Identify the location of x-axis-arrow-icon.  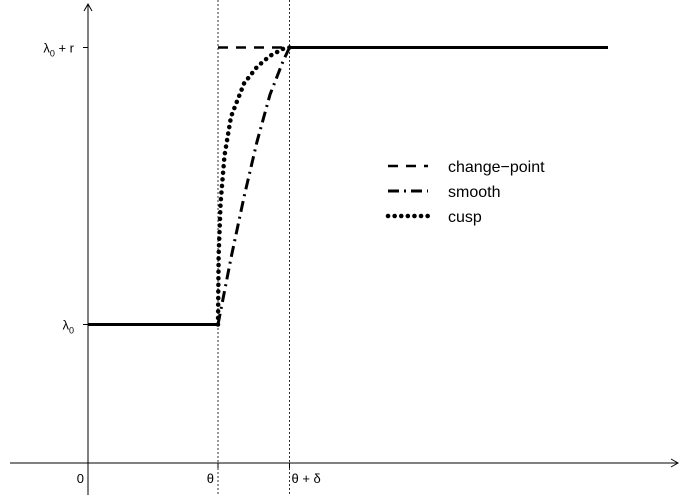
(675, 463).